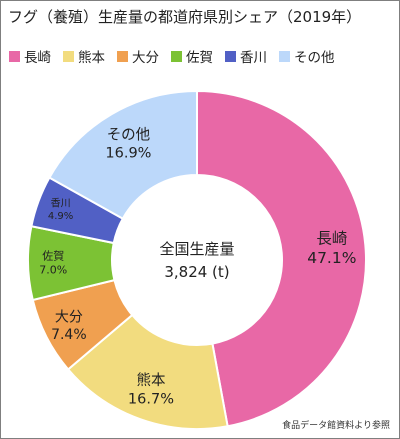  Describe the element at coordinates (185, 17) in the screenshot. I see `chart-title: フグ（養殖）生産量の都道府県別シェア（2019年）` at that location.